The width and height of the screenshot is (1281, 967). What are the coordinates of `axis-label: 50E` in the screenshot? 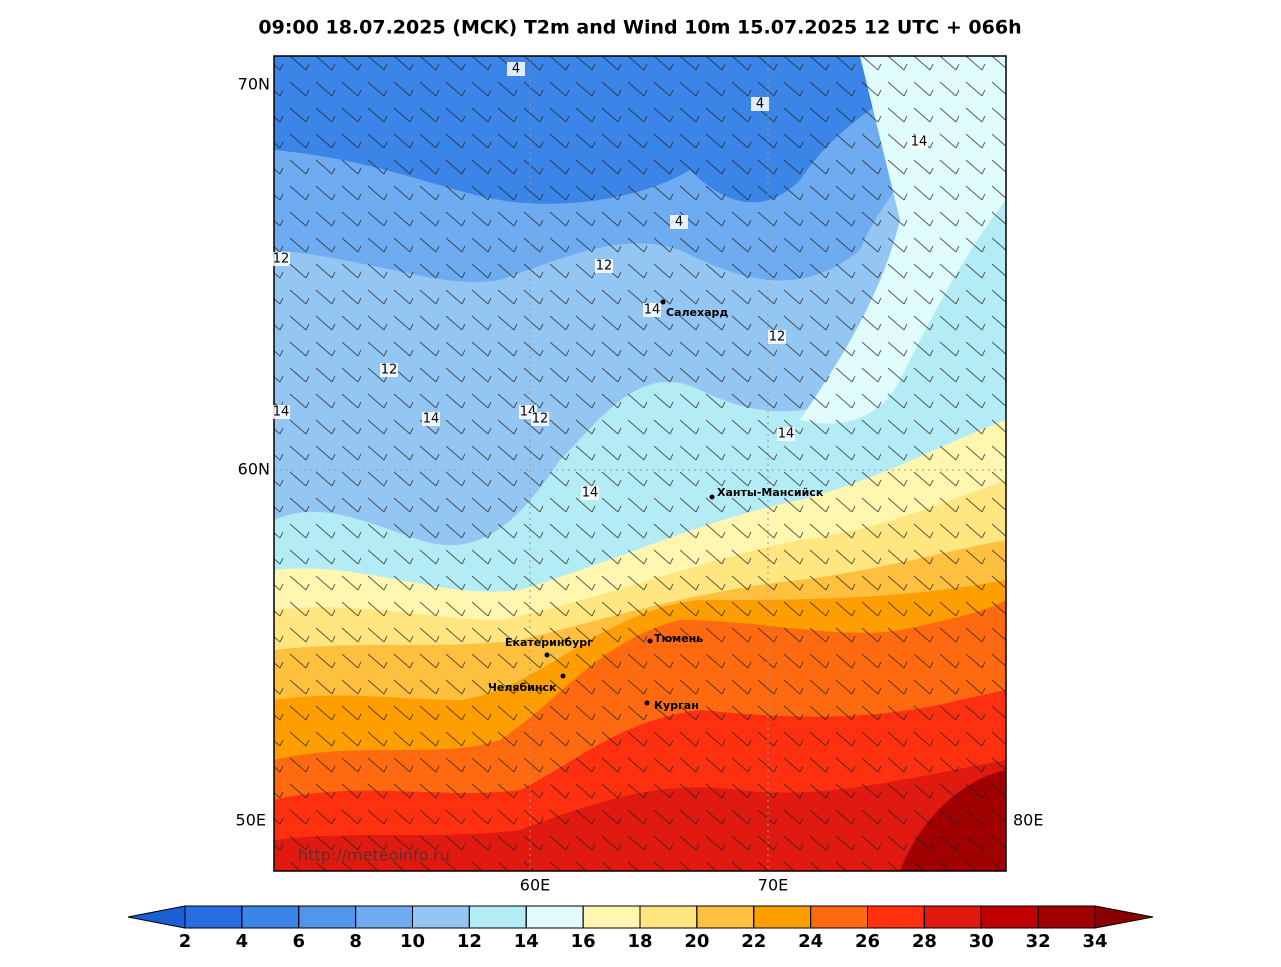 It's located at (251, 820).